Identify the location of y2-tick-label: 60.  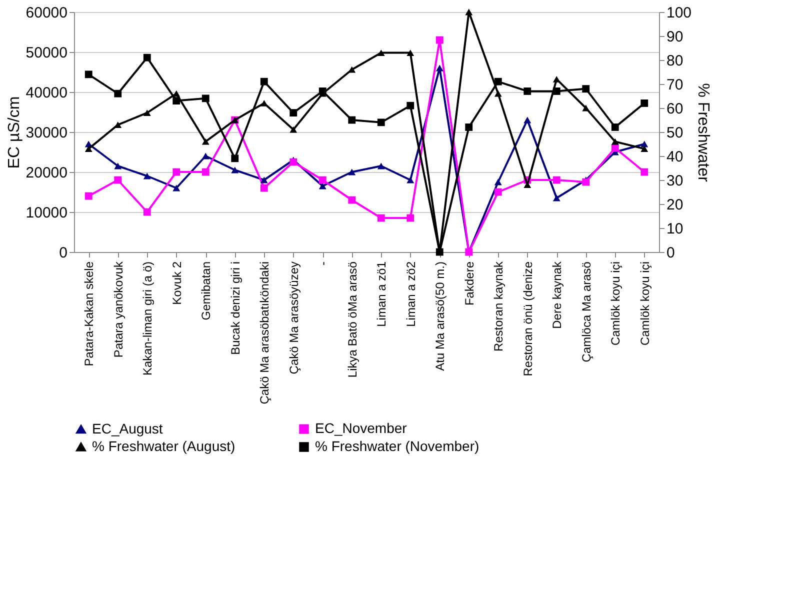
(675, 109).